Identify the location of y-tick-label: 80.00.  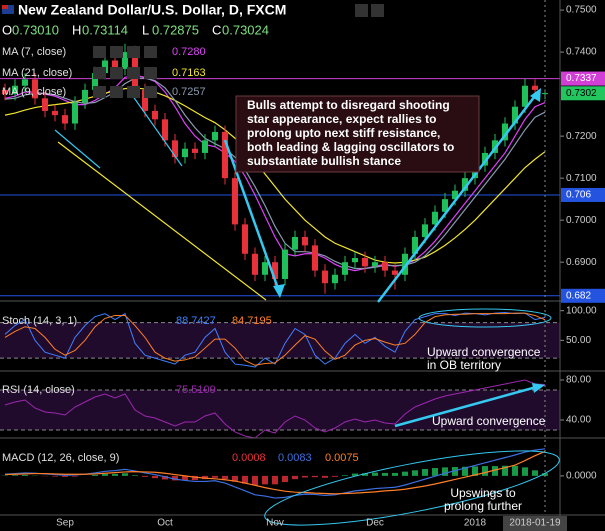
(578, 380).